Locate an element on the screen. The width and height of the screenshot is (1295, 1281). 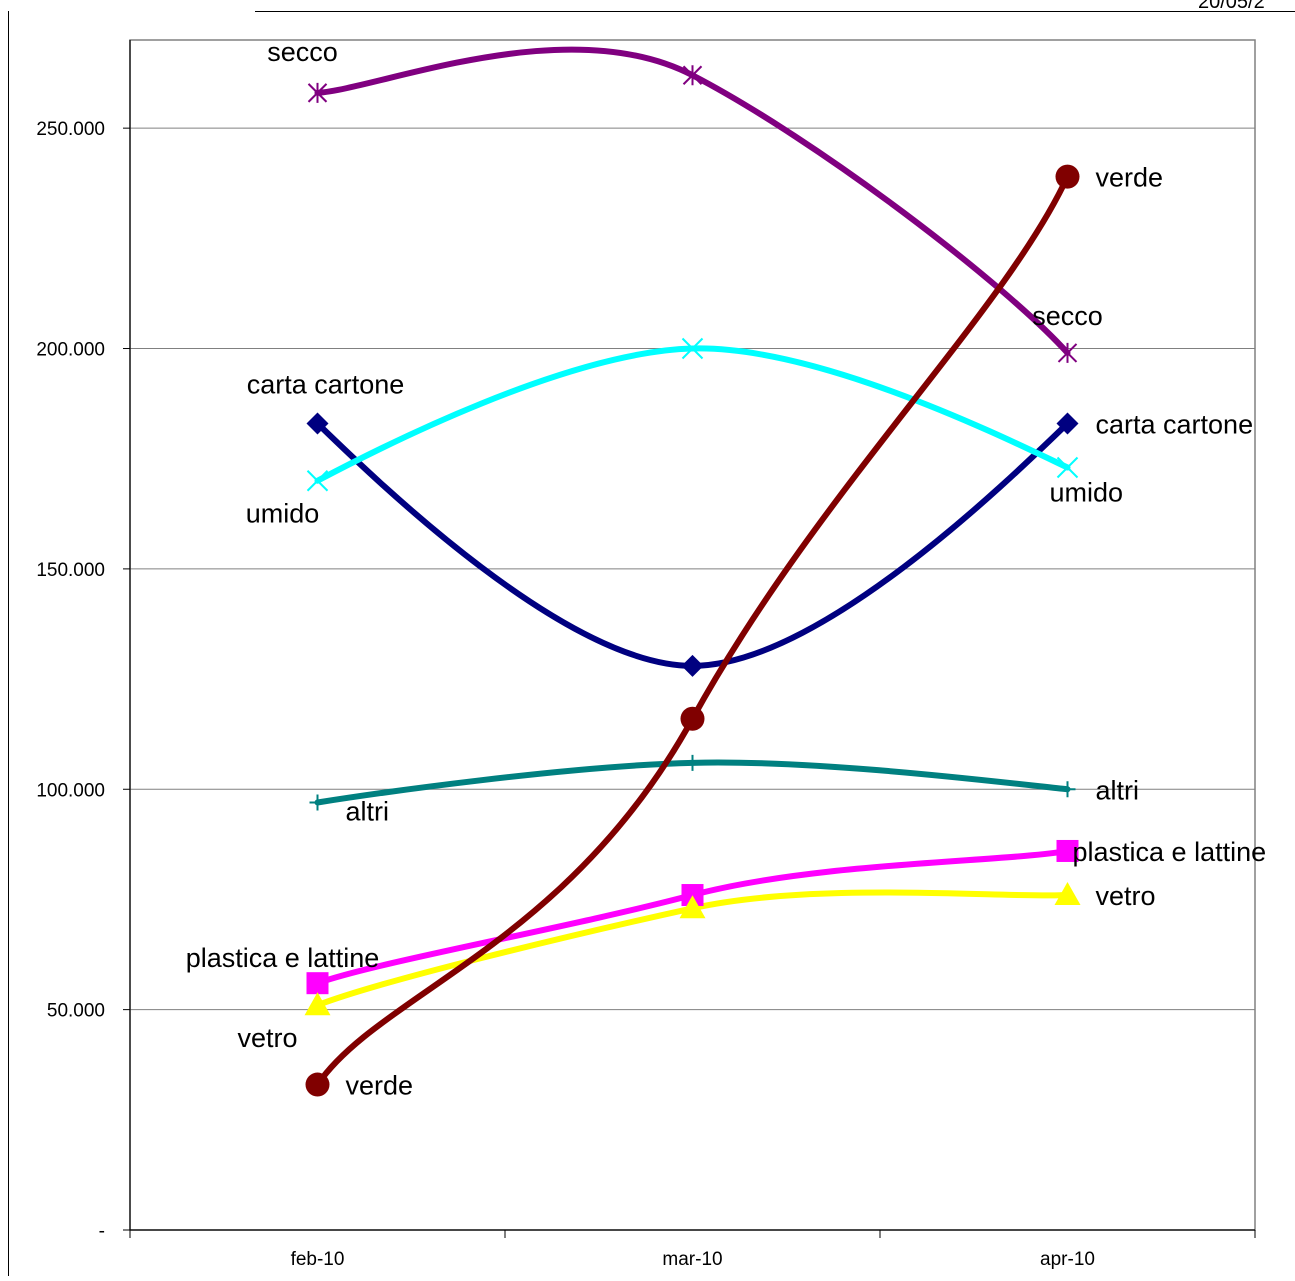
y-tick-label: - is located at coordinates (102, 1231).